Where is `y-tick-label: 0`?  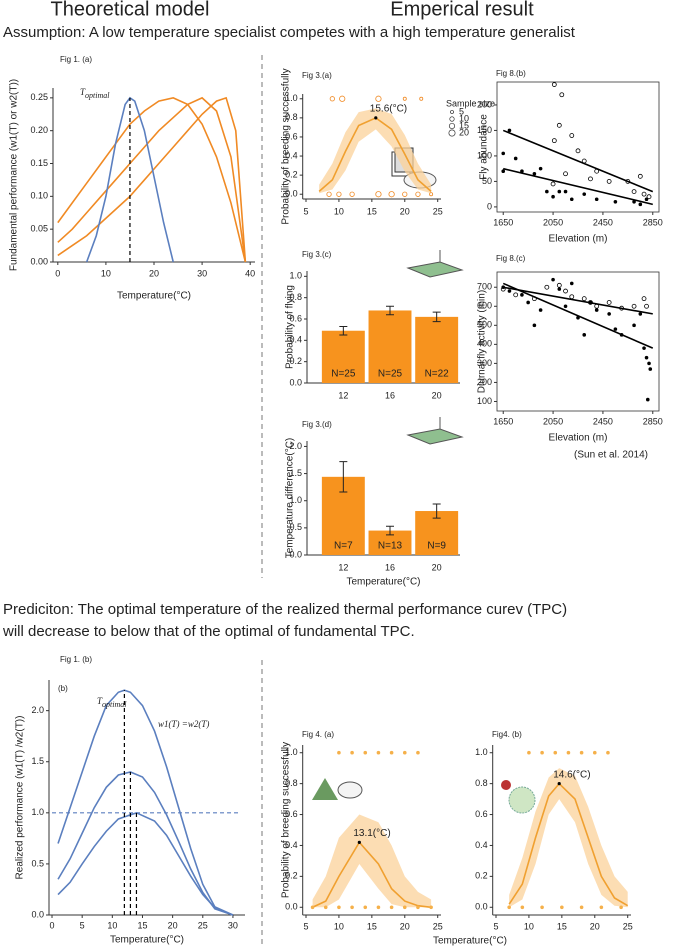
y-tick-label: 0 is located at coordinates (489, 206).